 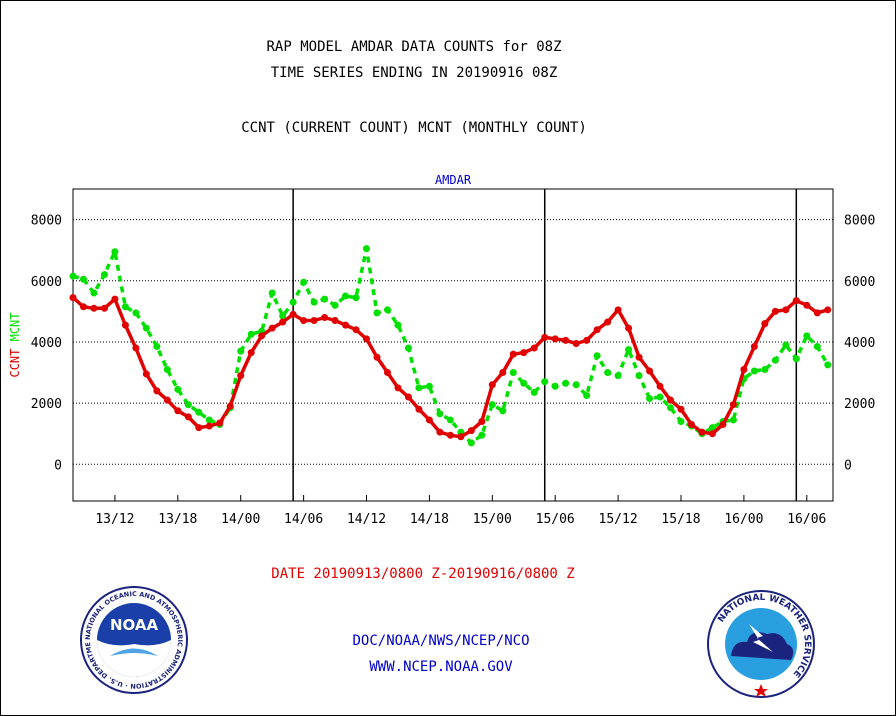 I want to click on y-axis-label-mcnt: MCNT, so click(x=15, y=326).